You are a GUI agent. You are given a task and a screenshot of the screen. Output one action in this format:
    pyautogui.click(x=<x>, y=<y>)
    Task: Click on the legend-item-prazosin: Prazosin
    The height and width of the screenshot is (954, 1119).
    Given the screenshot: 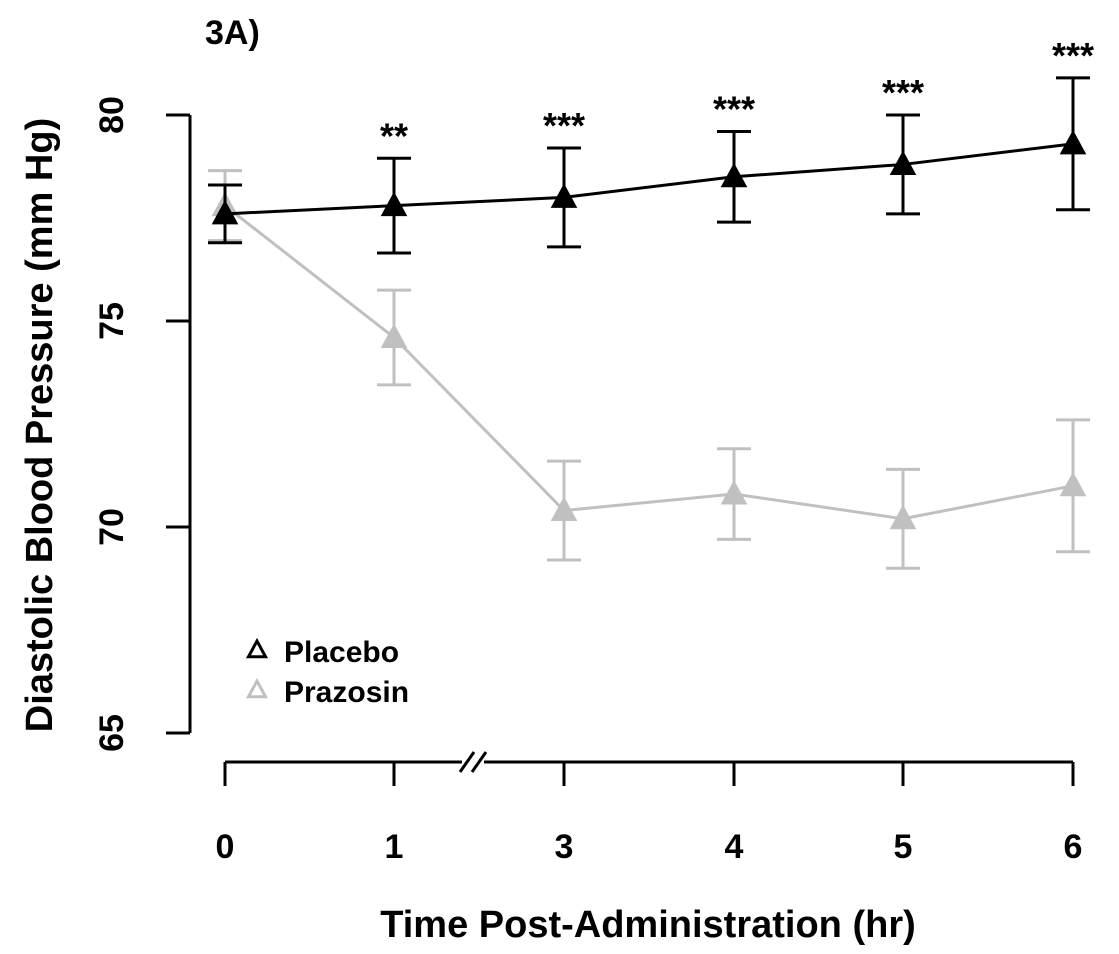 What is the action you would take?
    pyautogui.click(x=327, y=692)
    